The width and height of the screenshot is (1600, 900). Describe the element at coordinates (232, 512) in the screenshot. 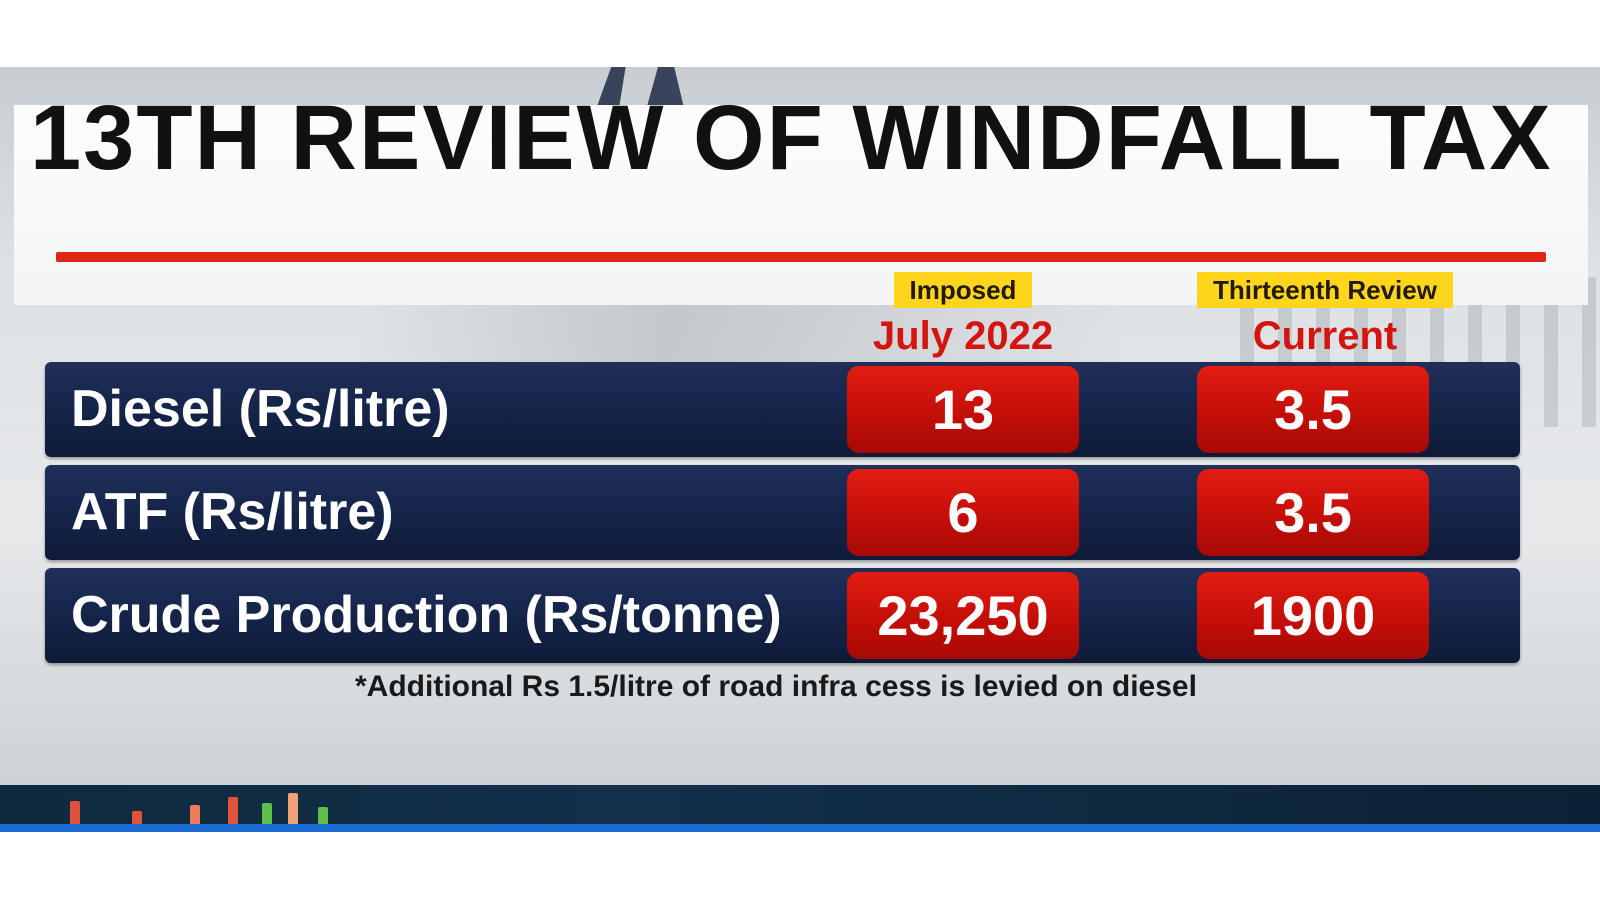

I see `row-label: ATF (Rs/litre)` at that location.